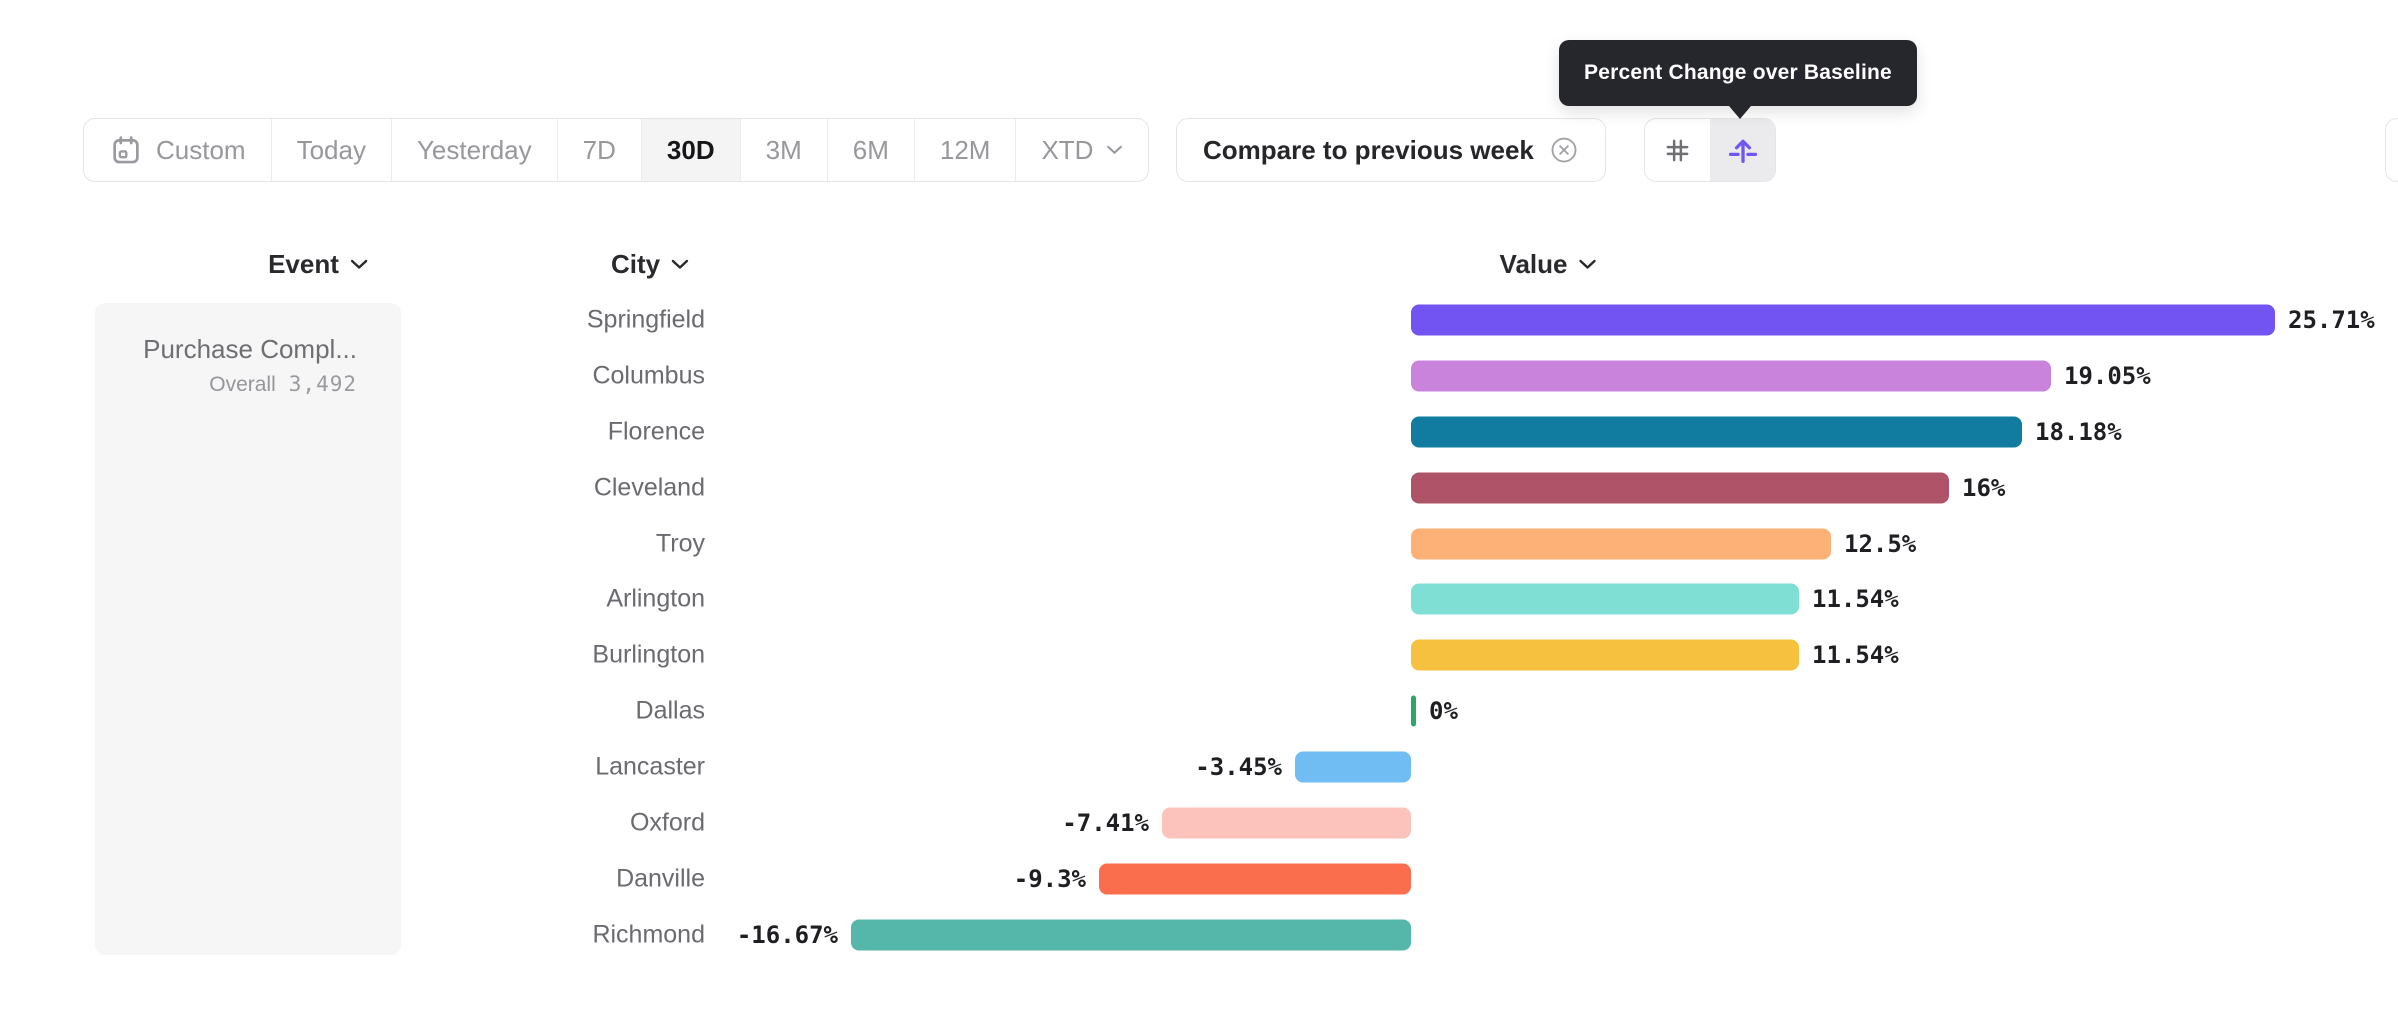  Describe the element at coordinates (1199, 599) in the screenshot. I see `table-row: Arlington 11.54%` at that location.